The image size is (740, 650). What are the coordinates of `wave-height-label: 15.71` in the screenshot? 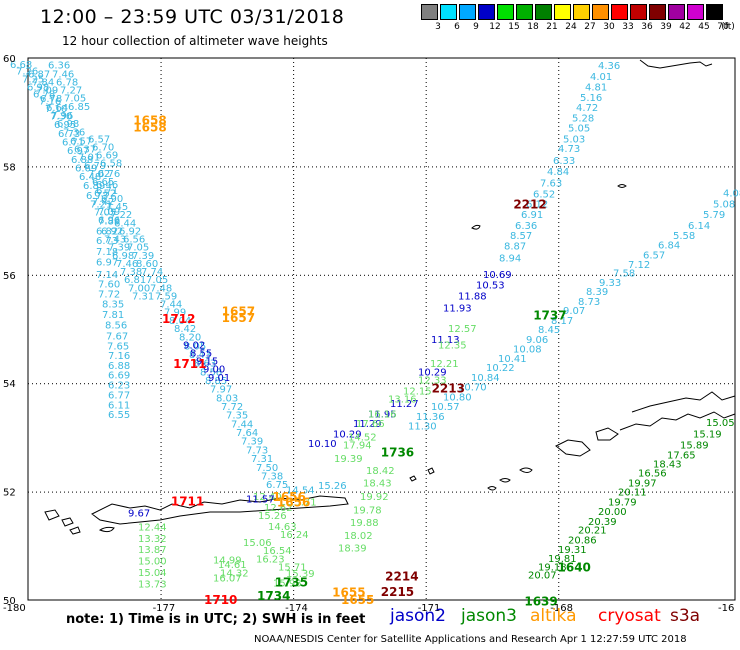 It's located at (302, 502).